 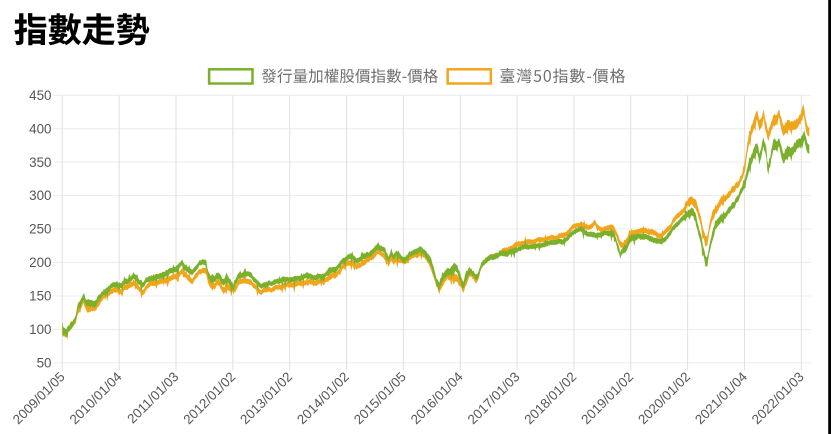 What do you see at coordinates (44, 363) in the screenshot?
I see `svg-text: 50` at bounding box center [44, 363].